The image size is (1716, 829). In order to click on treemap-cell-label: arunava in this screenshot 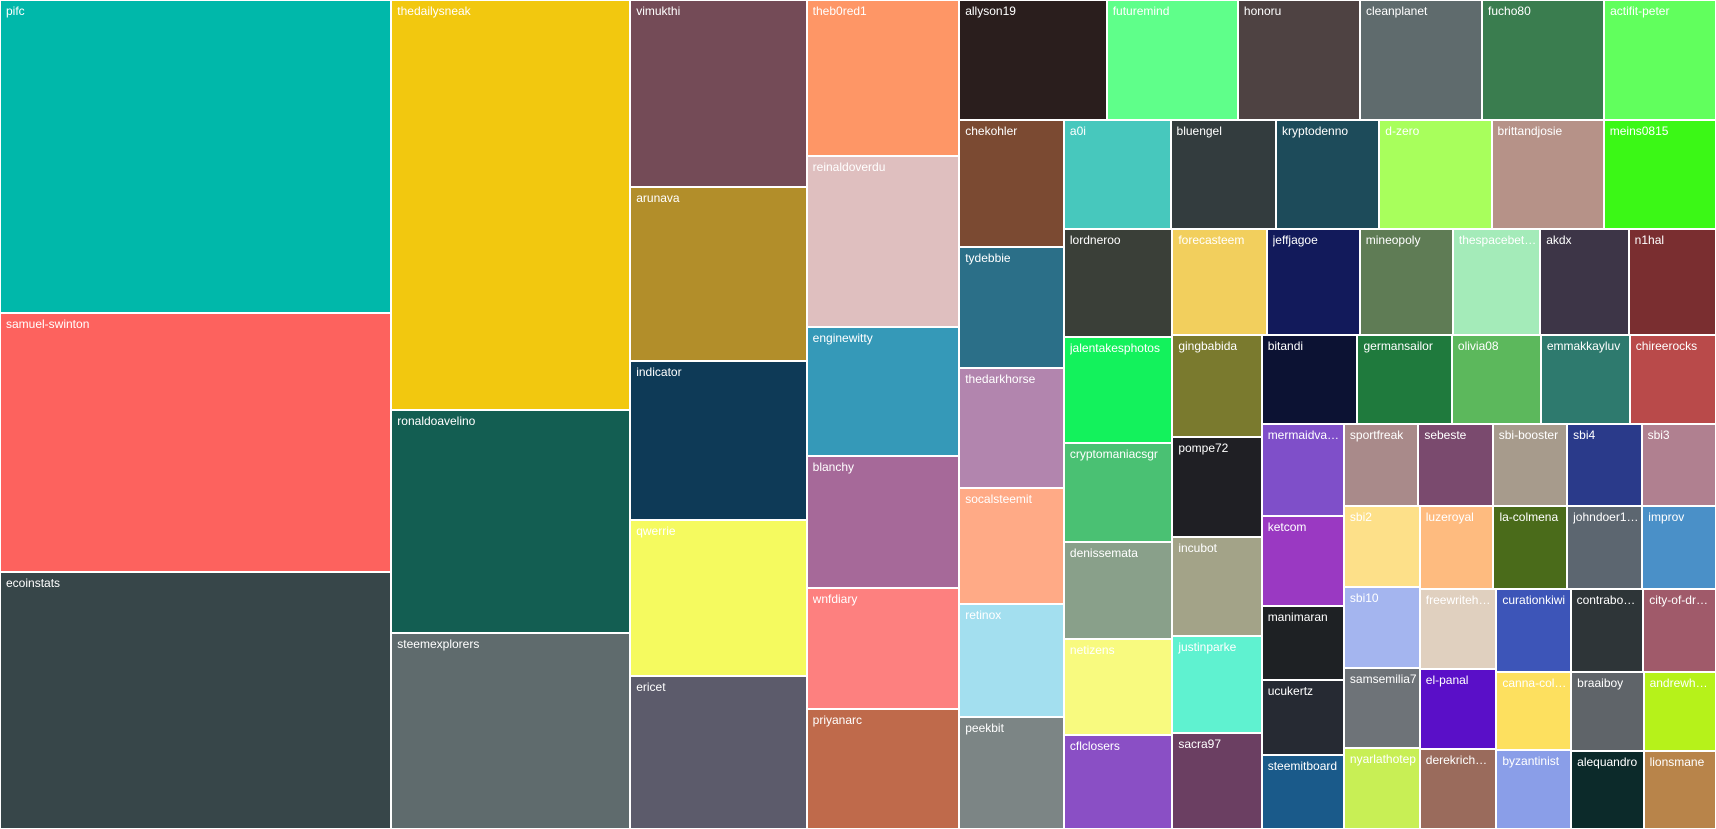, I will do `click(658, 198)`.